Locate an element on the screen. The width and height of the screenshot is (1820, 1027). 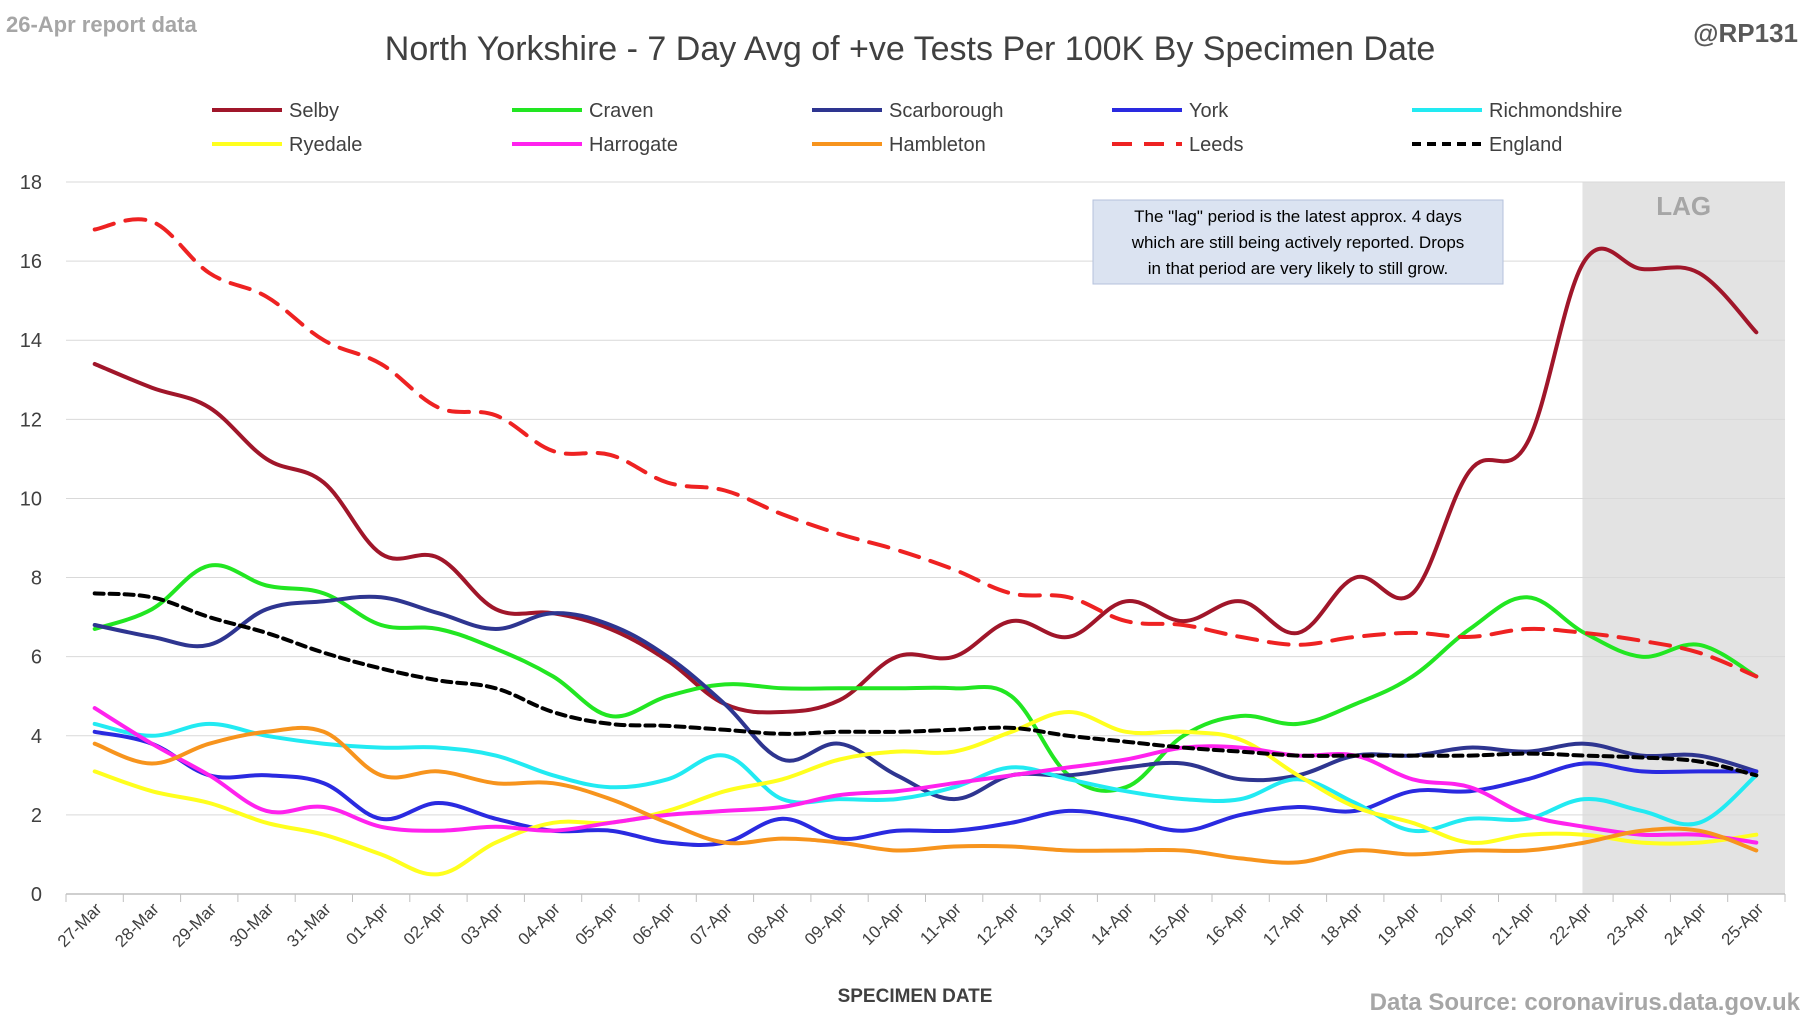
y-tick-label: 8 is located at coordinates (36, 579).